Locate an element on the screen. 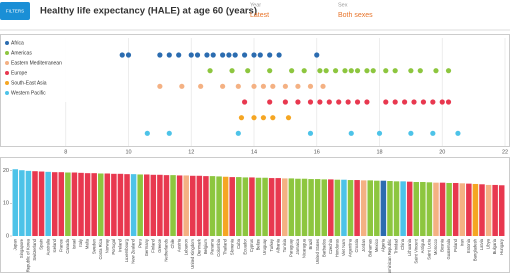 The width and height of the screenshot is (510, 273). year-label: Year is located at coordinates (255, 5).